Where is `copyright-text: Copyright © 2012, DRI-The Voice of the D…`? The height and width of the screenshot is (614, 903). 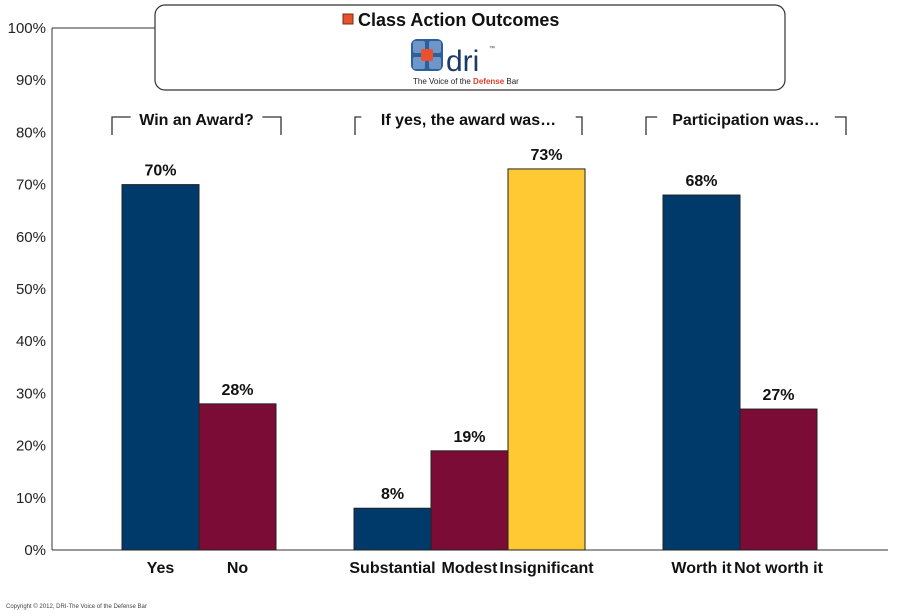 copyright-text: Copyright © 2012, DRI-The Voice of the D… is located at coordinates (76, 607).